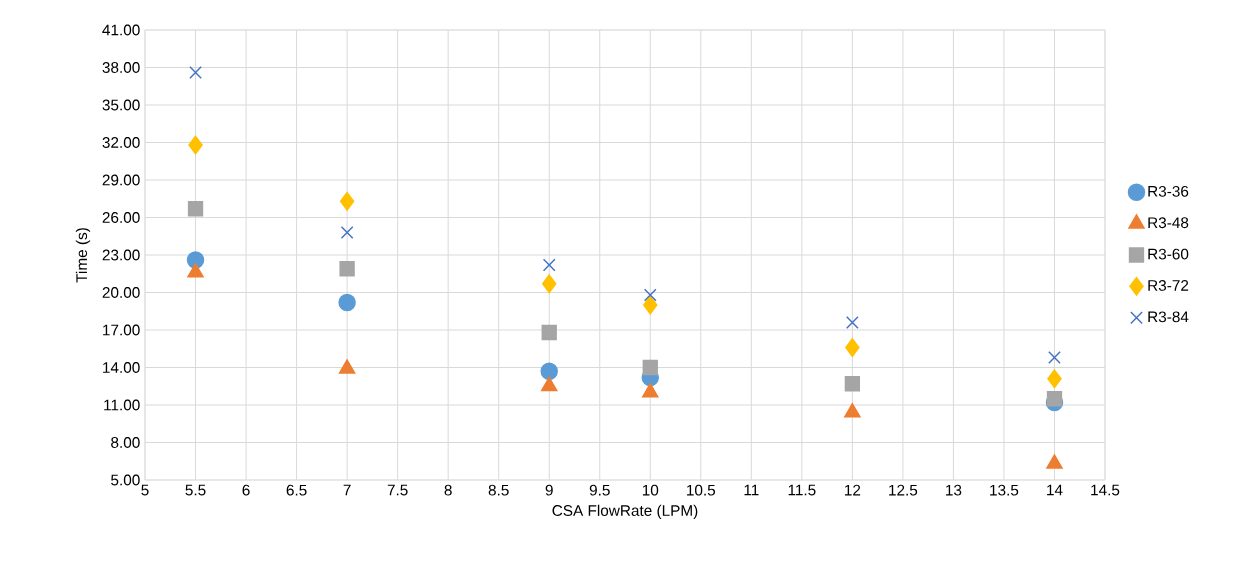 The width and height of the screenshot is (1244, 586). What do you see at coordinates (121, 255) in the screenshot?
I see `y-tick-label: 23.00` at bounding box center [121, 255].